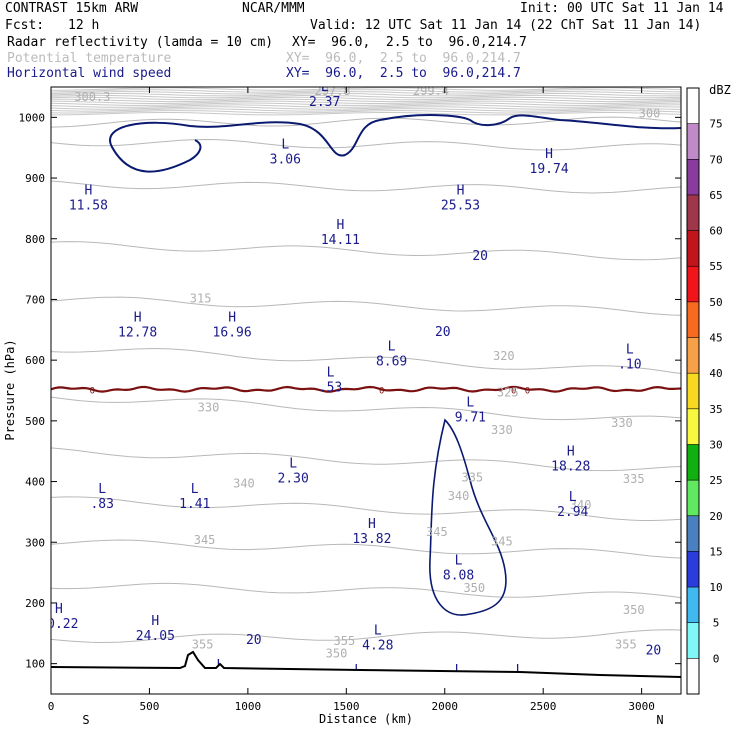 The image size is (740, 740). I want to click on field-xy-wind: XY= 96.0, 2.5 to 96.0,214.7, so click(403, 73).